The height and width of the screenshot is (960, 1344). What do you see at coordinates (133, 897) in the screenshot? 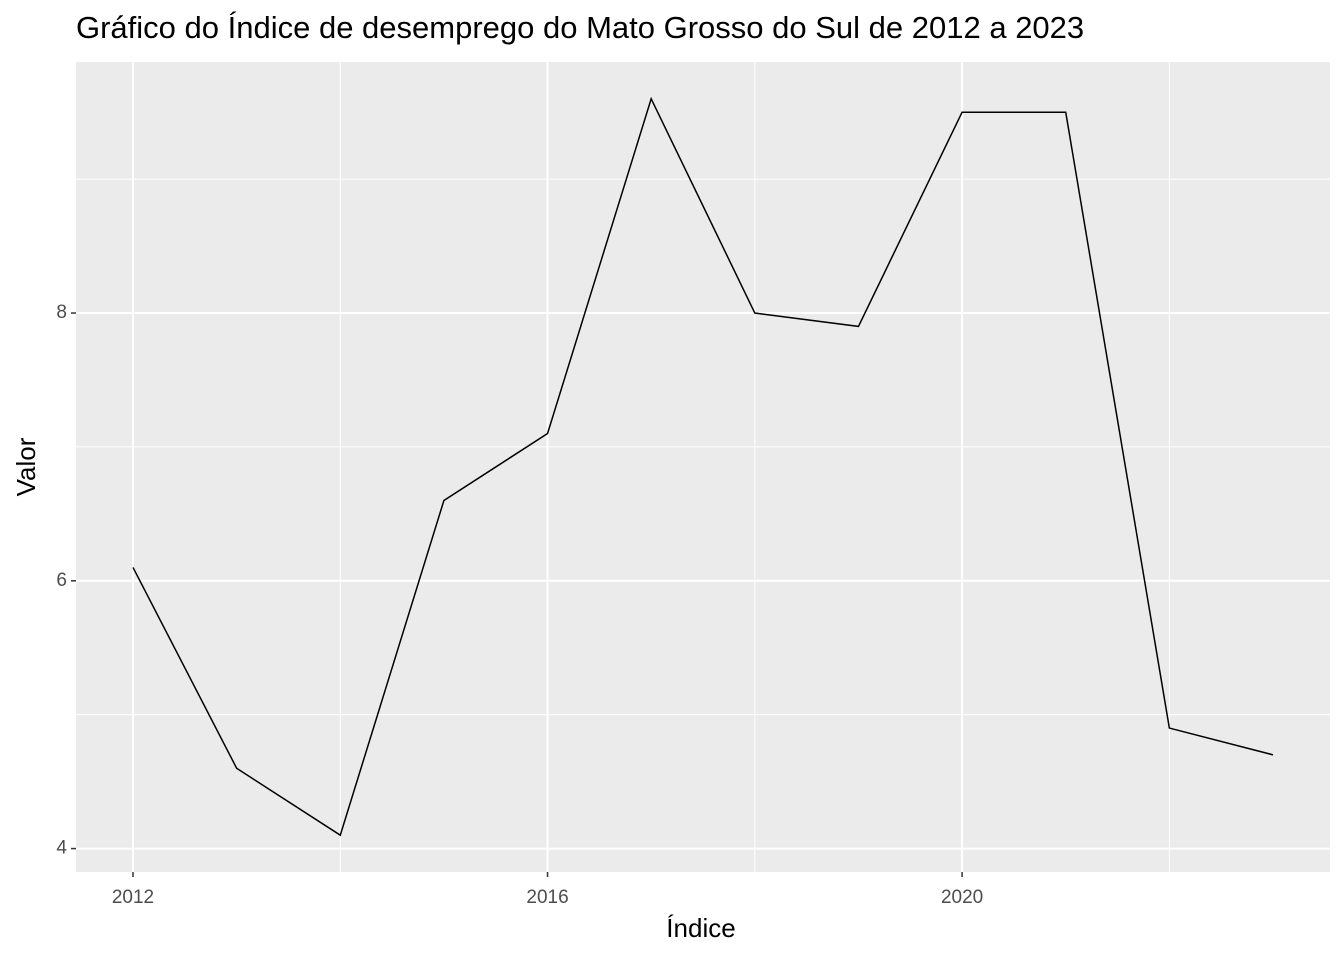
I see `x-tick-label: 2012` at bounding box center [133, 897].